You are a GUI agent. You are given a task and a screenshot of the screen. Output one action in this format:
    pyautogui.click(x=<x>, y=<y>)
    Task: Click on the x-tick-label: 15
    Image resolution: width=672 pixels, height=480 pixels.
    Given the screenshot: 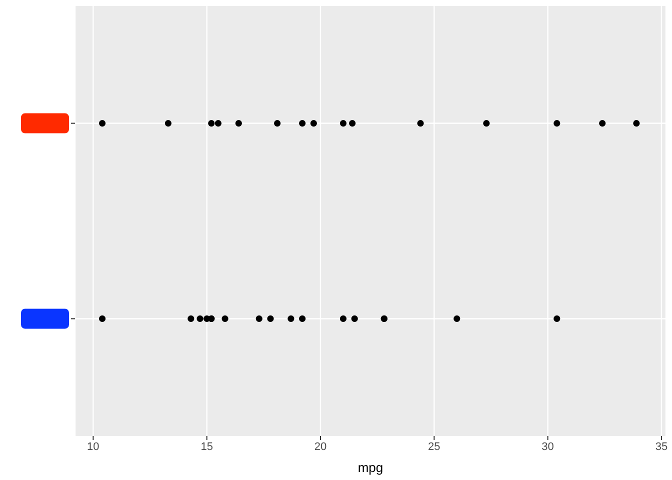 What is the action you would take?
    pyautogui.click(x=206, y=446)
    